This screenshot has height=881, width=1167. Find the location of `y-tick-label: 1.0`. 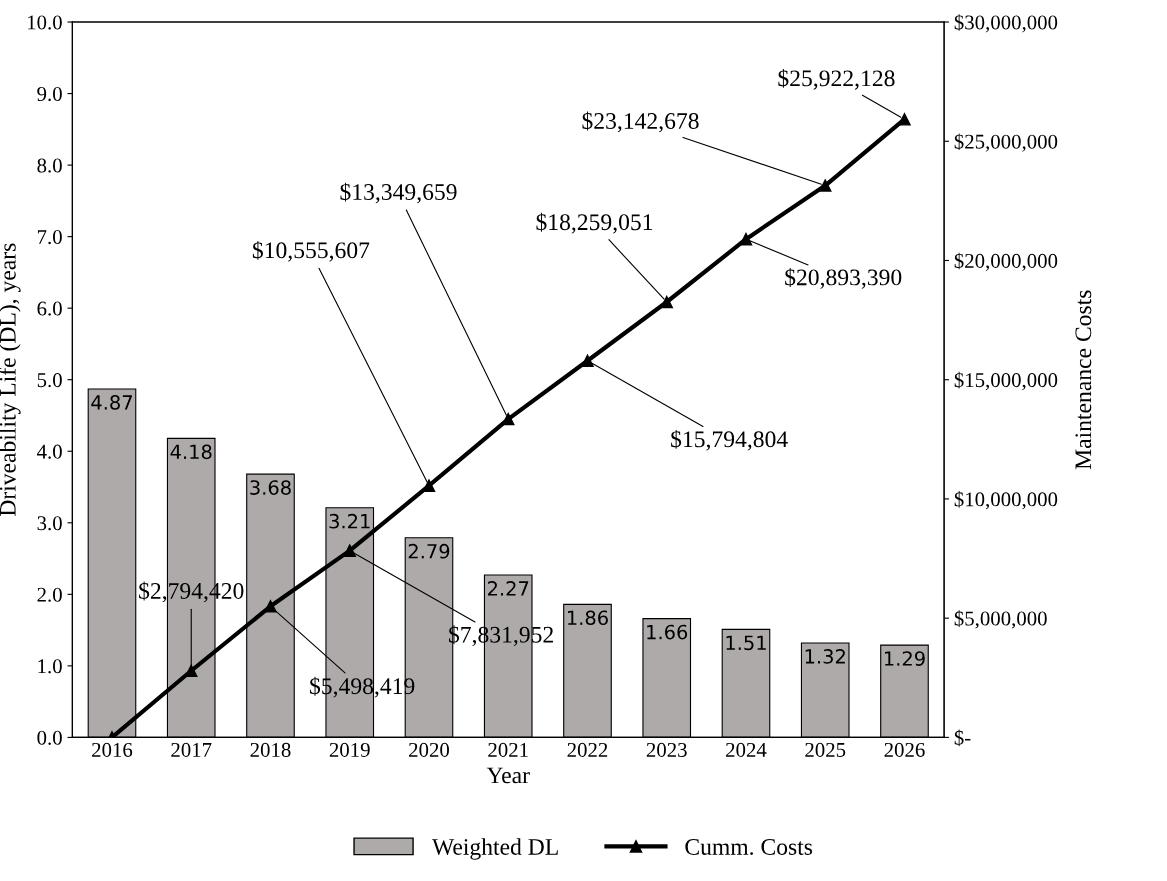

y-tick-label: 1.0 is located at coordinates (50, 666).